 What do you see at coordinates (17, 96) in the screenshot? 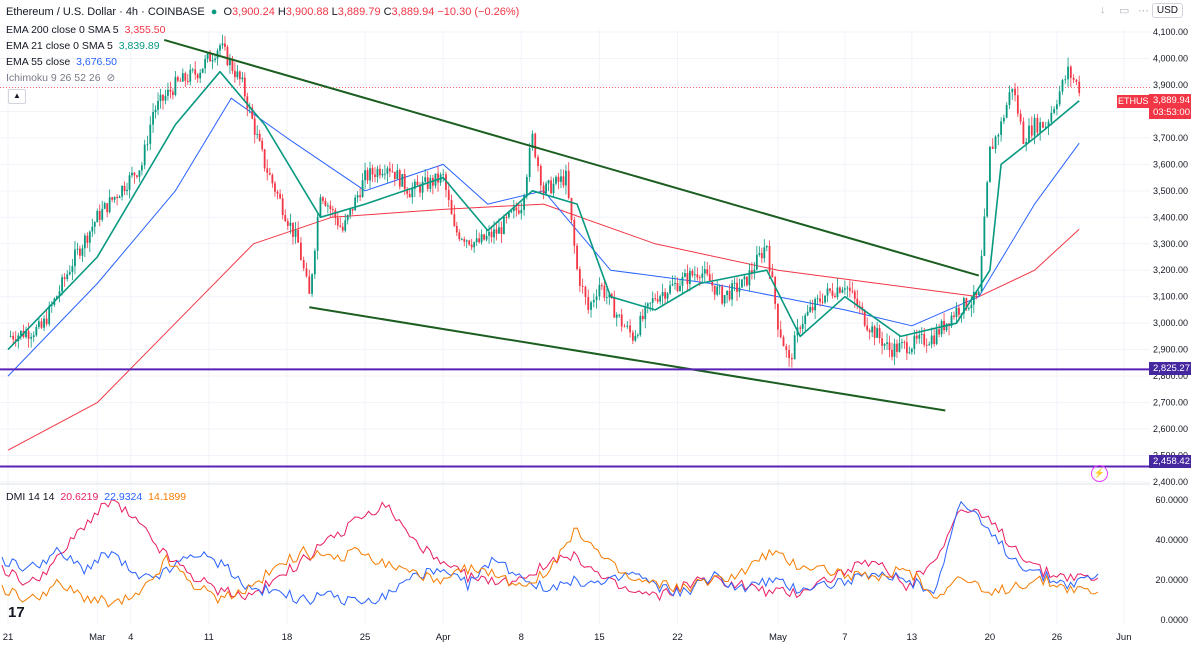
I see `collapse-legend-button: ▲` at bounding box center [17, 96].